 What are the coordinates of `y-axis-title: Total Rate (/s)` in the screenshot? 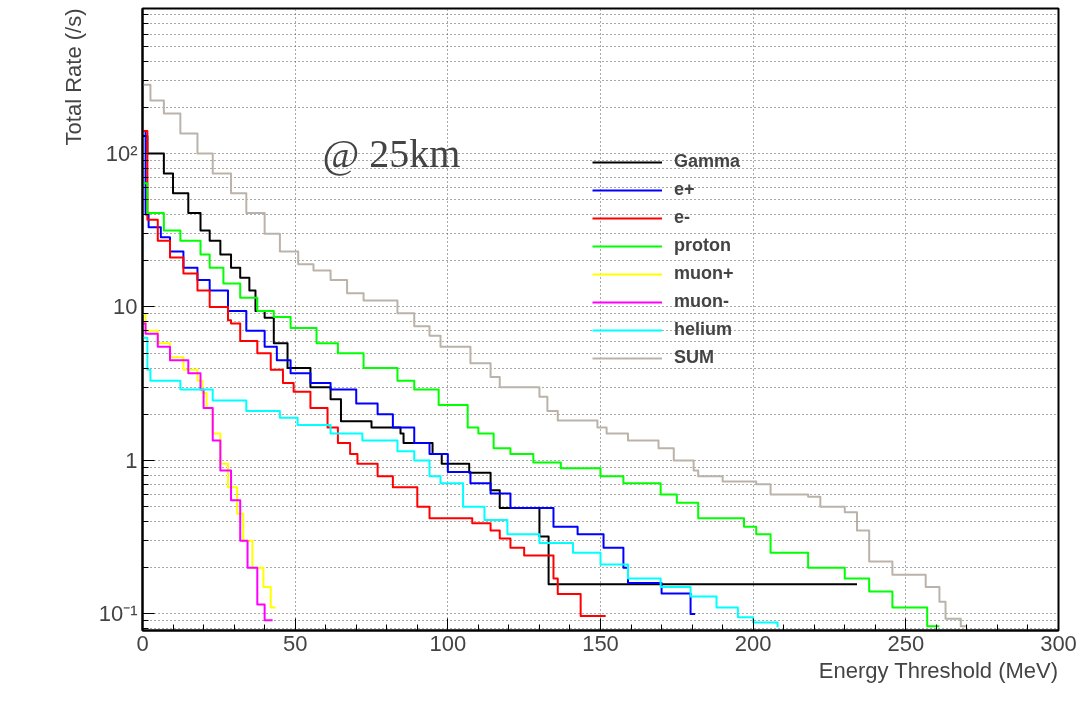 It's located at (73, 77).